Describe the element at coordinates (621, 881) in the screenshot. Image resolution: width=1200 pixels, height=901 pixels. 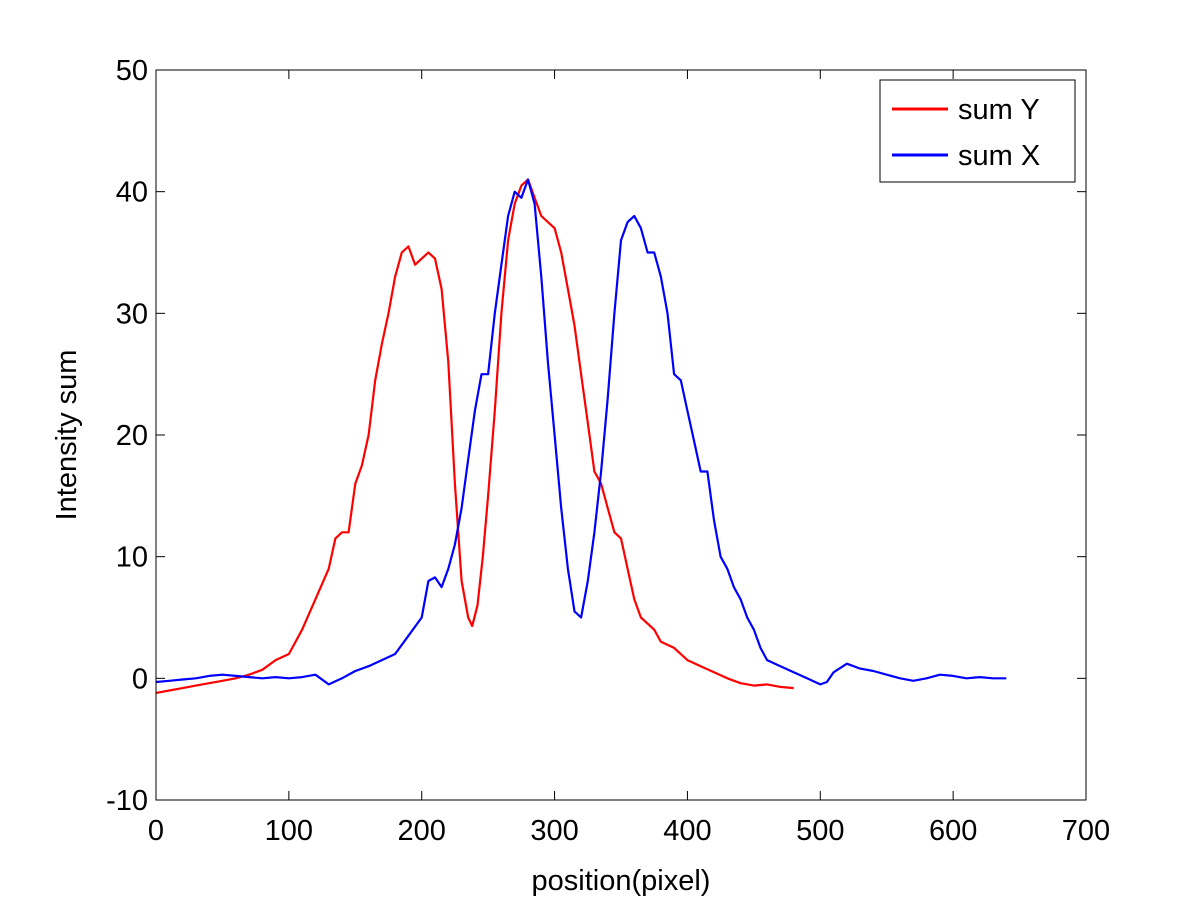
I see `x-axis-label: position(pixel)` at that location.